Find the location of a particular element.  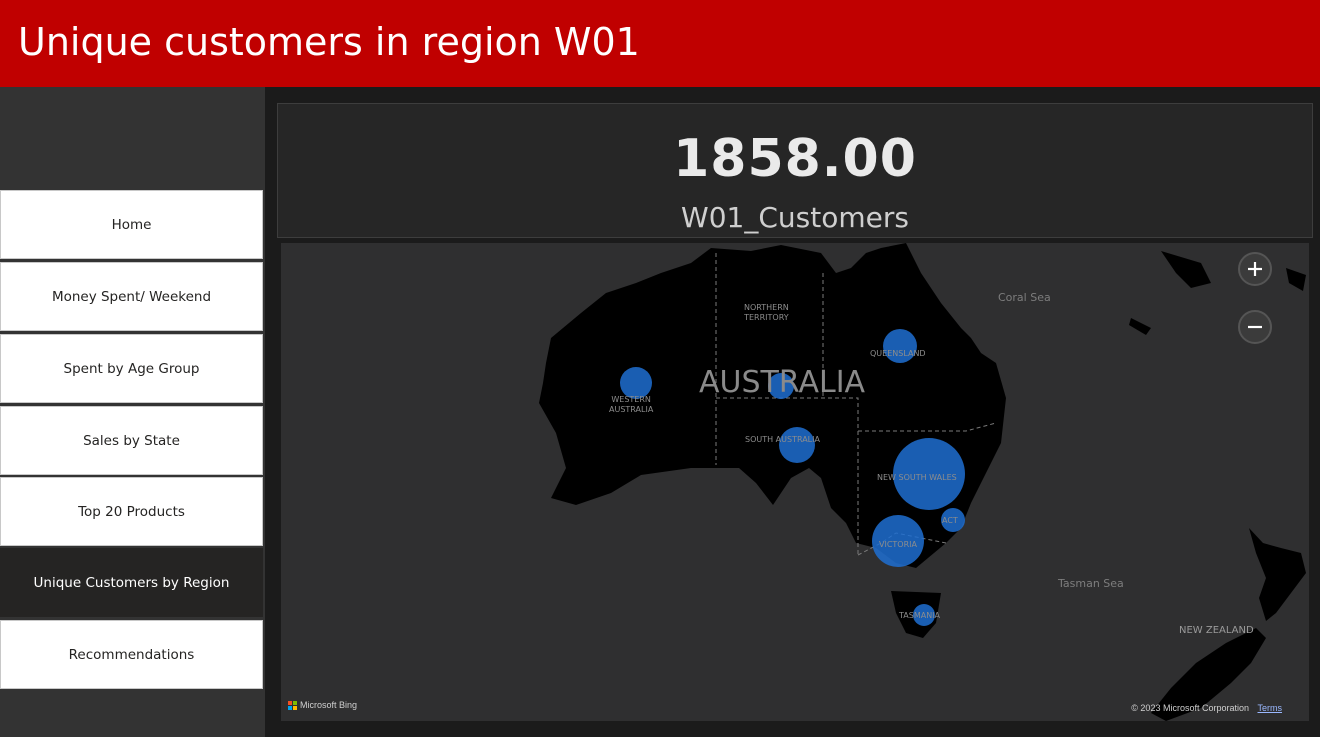

nav-button-sales-by-state: Sales by State is located at coordinates (131, 440).